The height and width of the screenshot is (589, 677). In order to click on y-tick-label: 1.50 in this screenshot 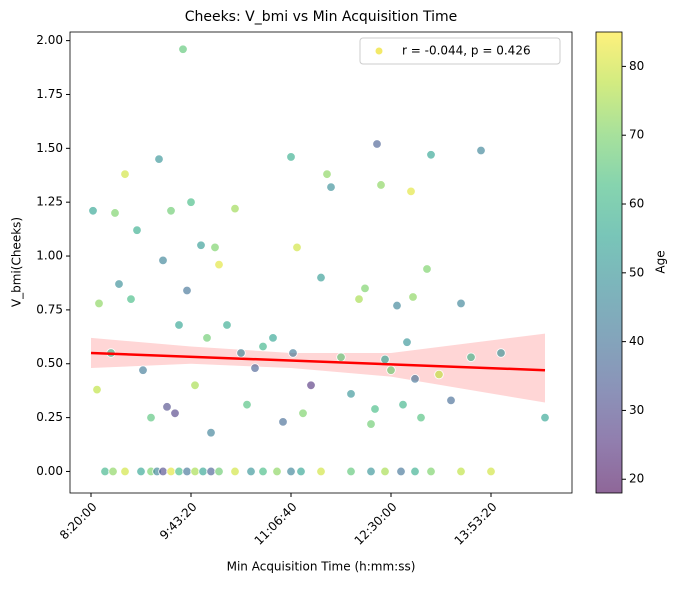, I will do `click(49, 148)`.